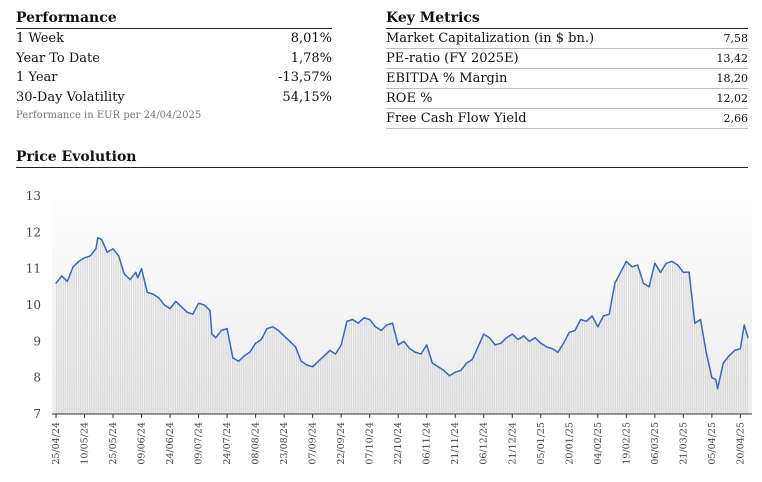 The height and width of the screenshot is (482, 762). I want to click on x-tick-label: 09/07/24, so click(199, 443).